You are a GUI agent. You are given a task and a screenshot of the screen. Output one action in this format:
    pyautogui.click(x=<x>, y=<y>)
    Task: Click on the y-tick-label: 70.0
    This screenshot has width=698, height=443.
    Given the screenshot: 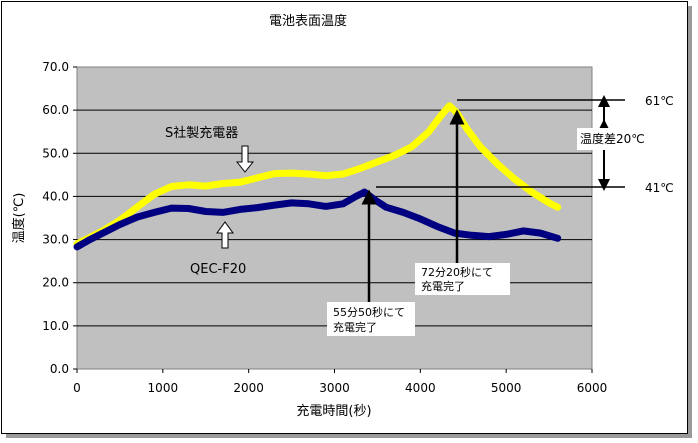 What is the action you would take?
    pyautogui.click(x=55, y=67)
    